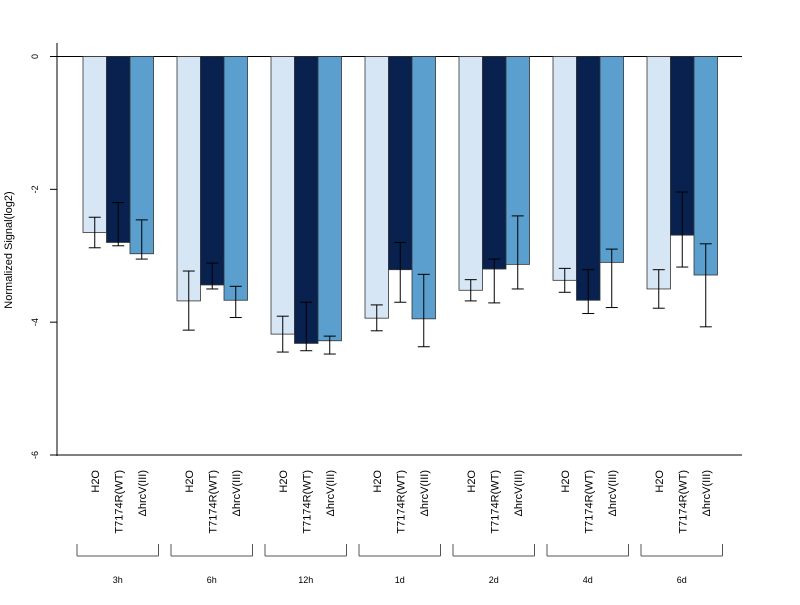  Describe the element at coordinates (35, 455) in the screenshot. I see `y-tick-label: -6` at that location.